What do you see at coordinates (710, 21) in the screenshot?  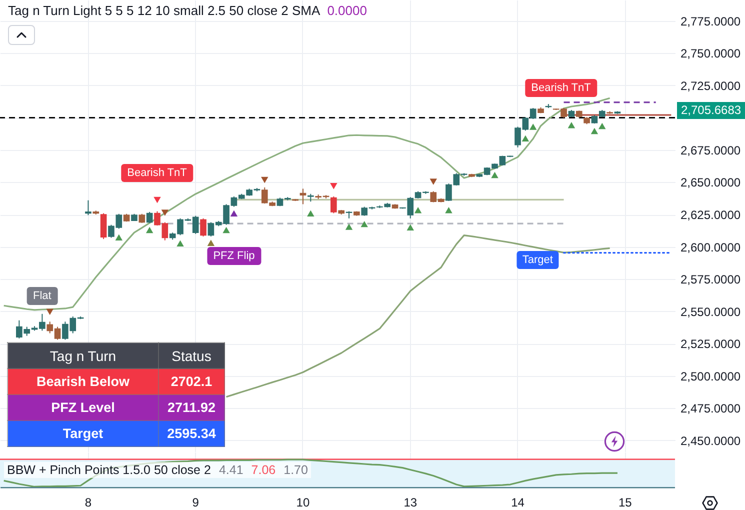 I see `y-tick-label: 2,775.0000` at bounding box center [710, 21].